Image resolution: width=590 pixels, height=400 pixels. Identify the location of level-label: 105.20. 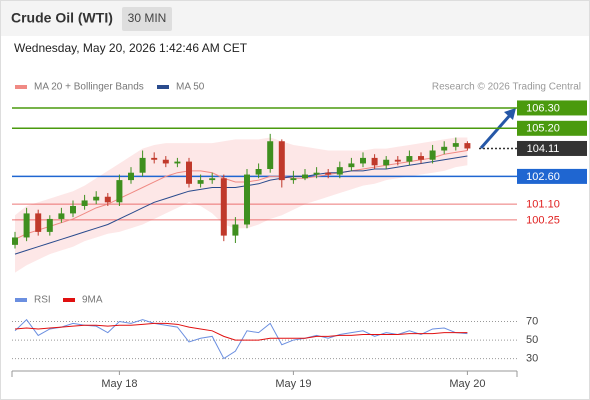
(543, 129).